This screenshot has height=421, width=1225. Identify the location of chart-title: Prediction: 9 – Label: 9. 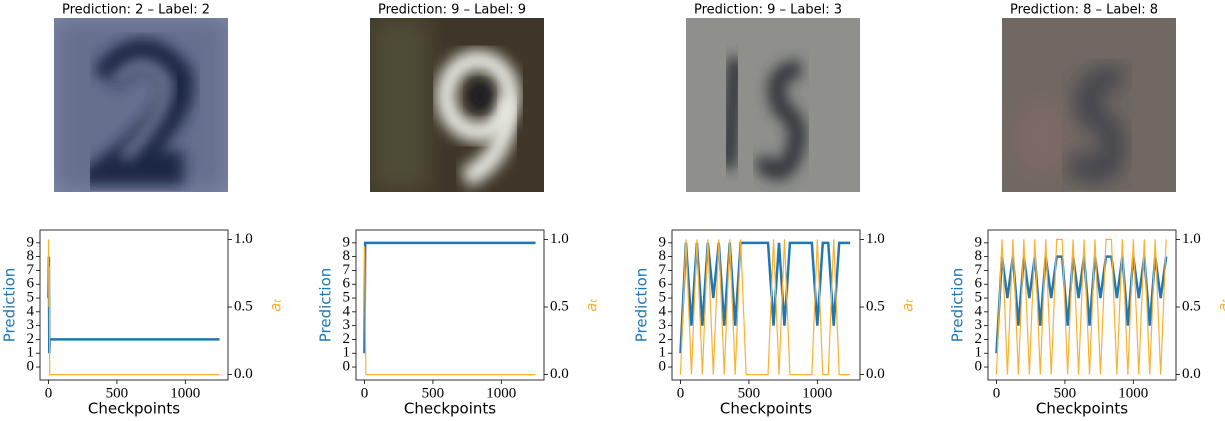
(452, 10).